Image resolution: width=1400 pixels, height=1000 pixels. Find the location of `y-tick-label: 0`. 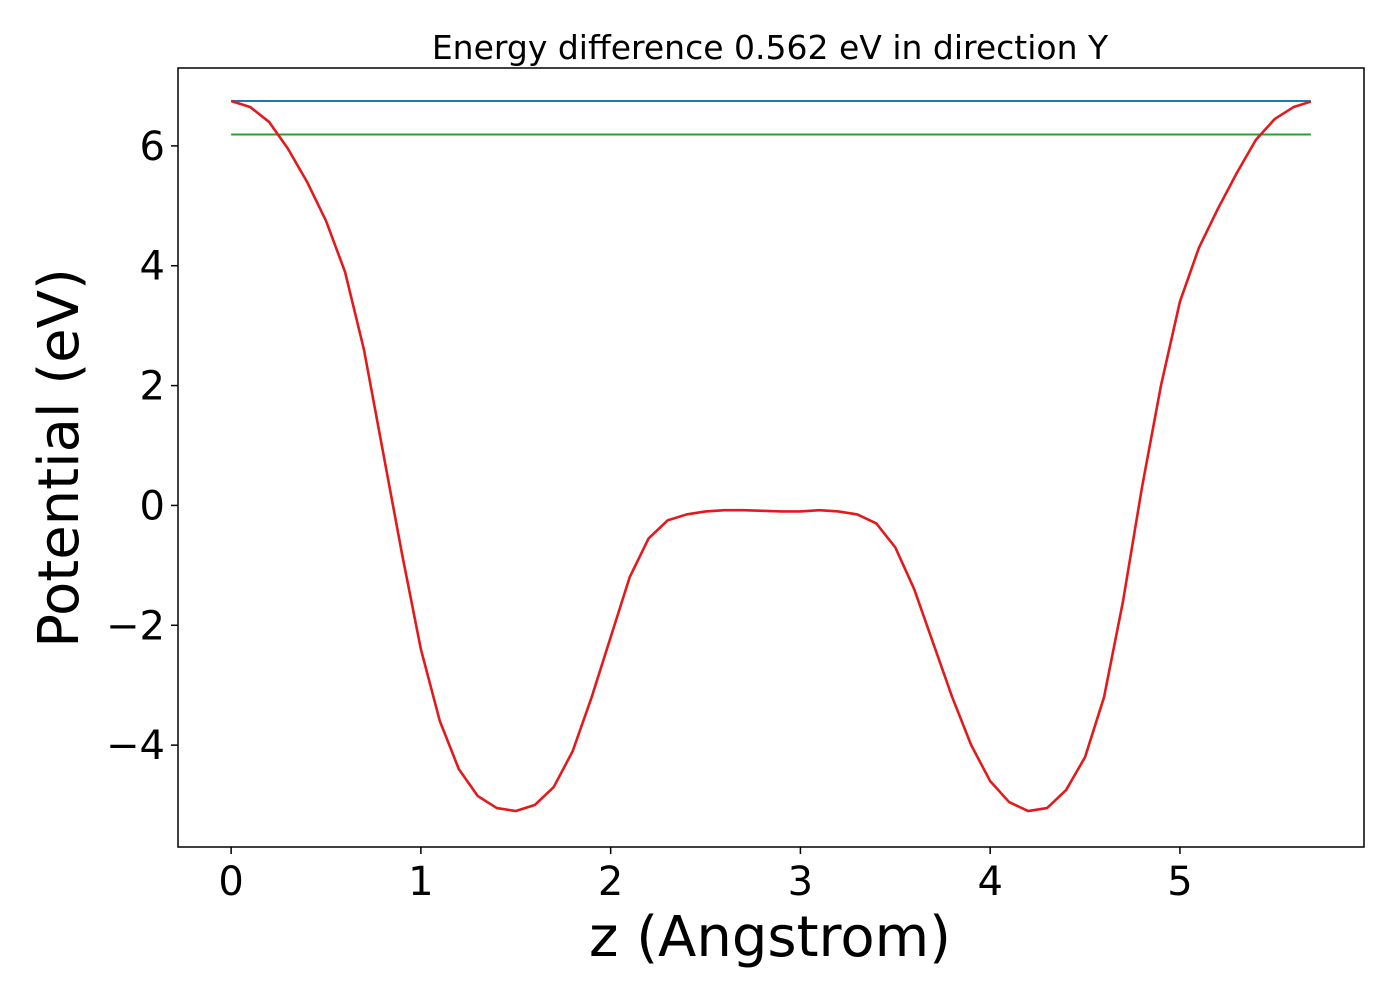

y-tick-label: 0 is located at coordinates (152, 506).